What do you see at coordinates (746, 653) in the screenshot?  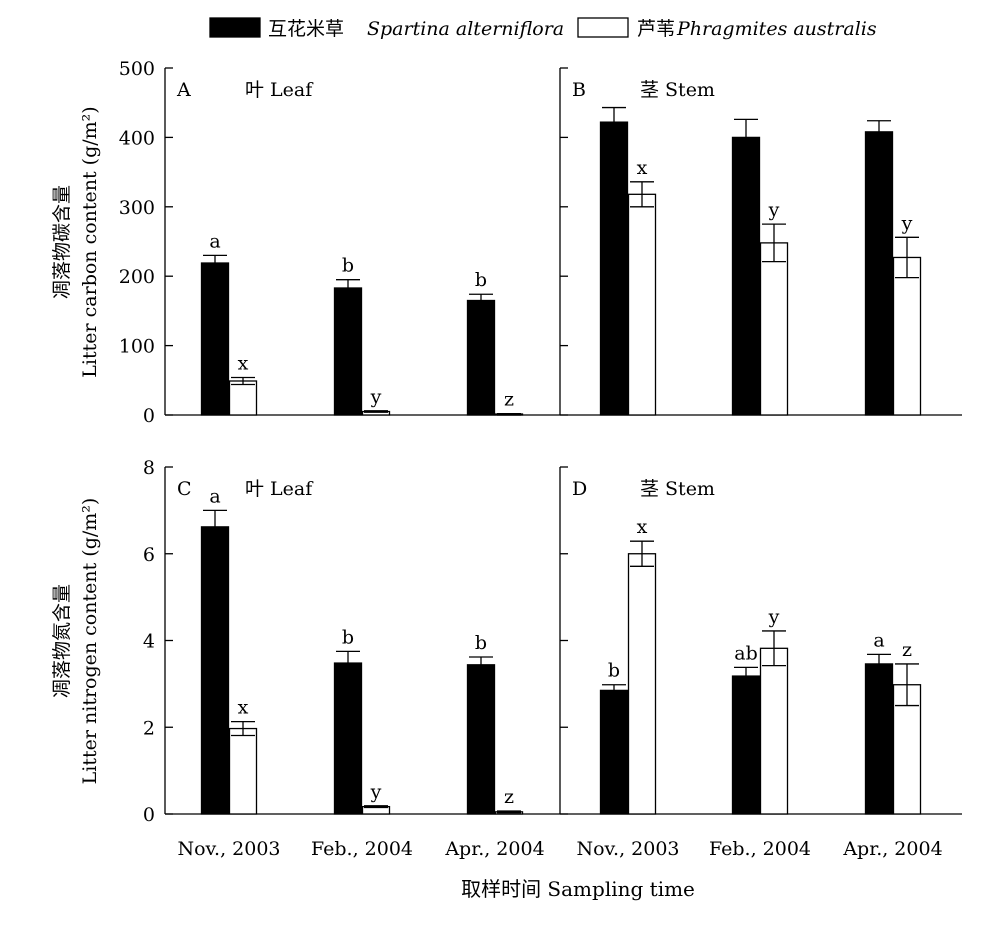 I see `significance-label: ab` at bounding box center [746, 653].